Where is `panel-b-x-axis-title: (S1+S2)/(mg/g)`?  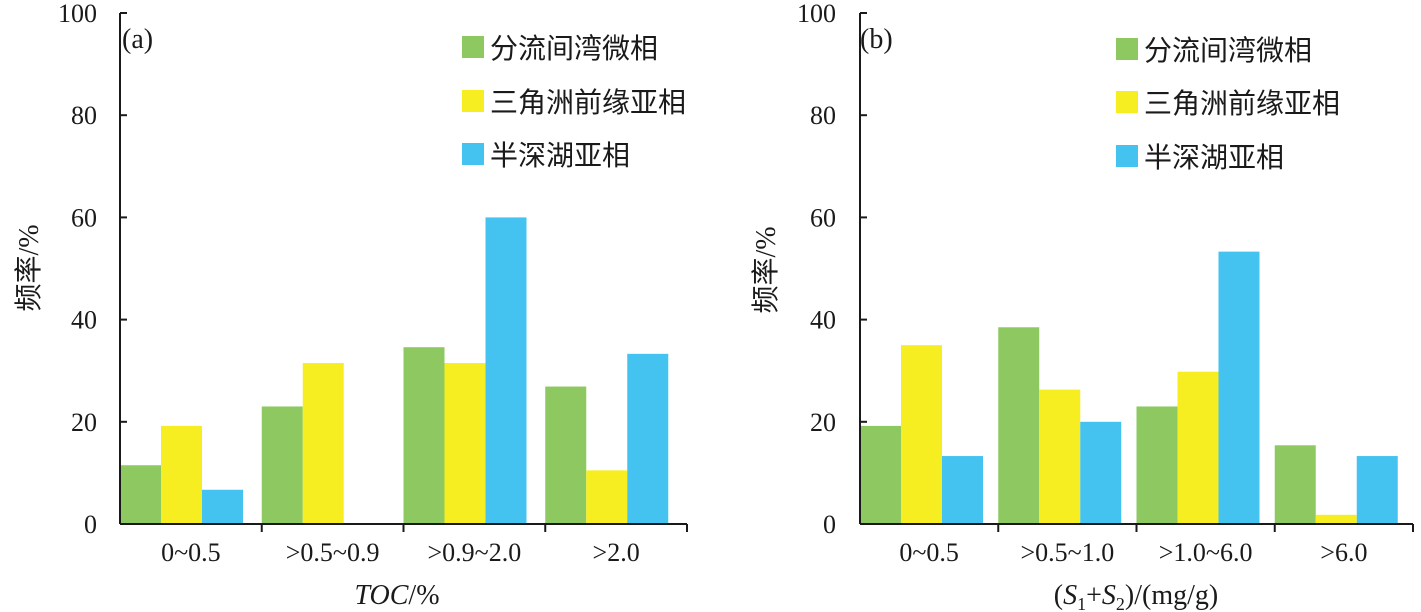
panel-b-x-axis-title: (S1+S2)/(mg/g) is located at coordinates (1136, 596).